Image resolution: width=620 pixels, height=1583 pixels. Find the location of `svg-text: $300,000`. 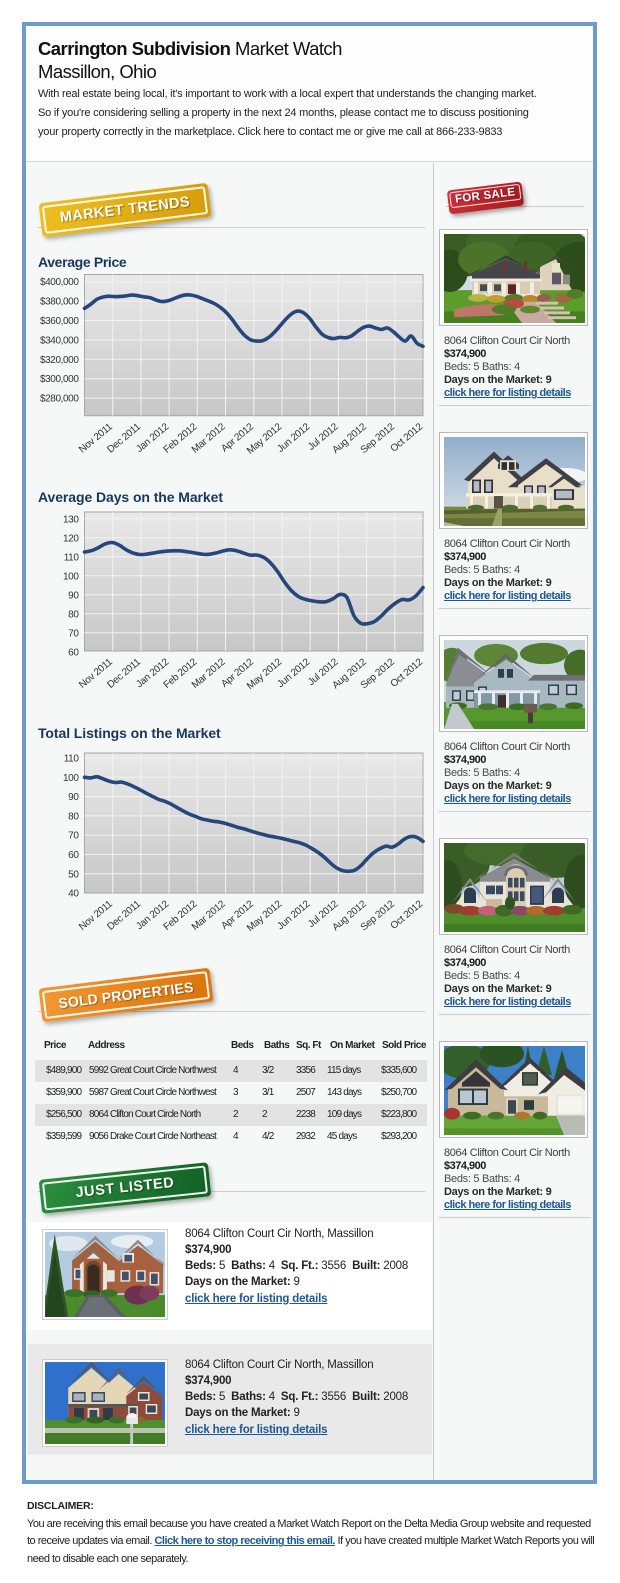

svg-text: $300,000 is located at coordinates (59, 379).